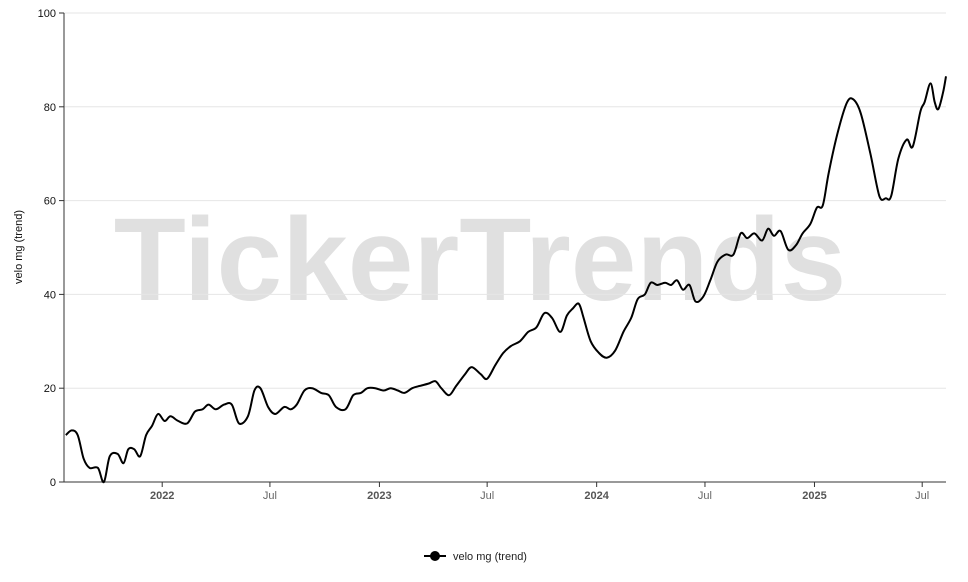  Describe the element at coordinates (596, 496) in the screenshot. I see `x-tick-label-2024-01-01: 2024` at that location.